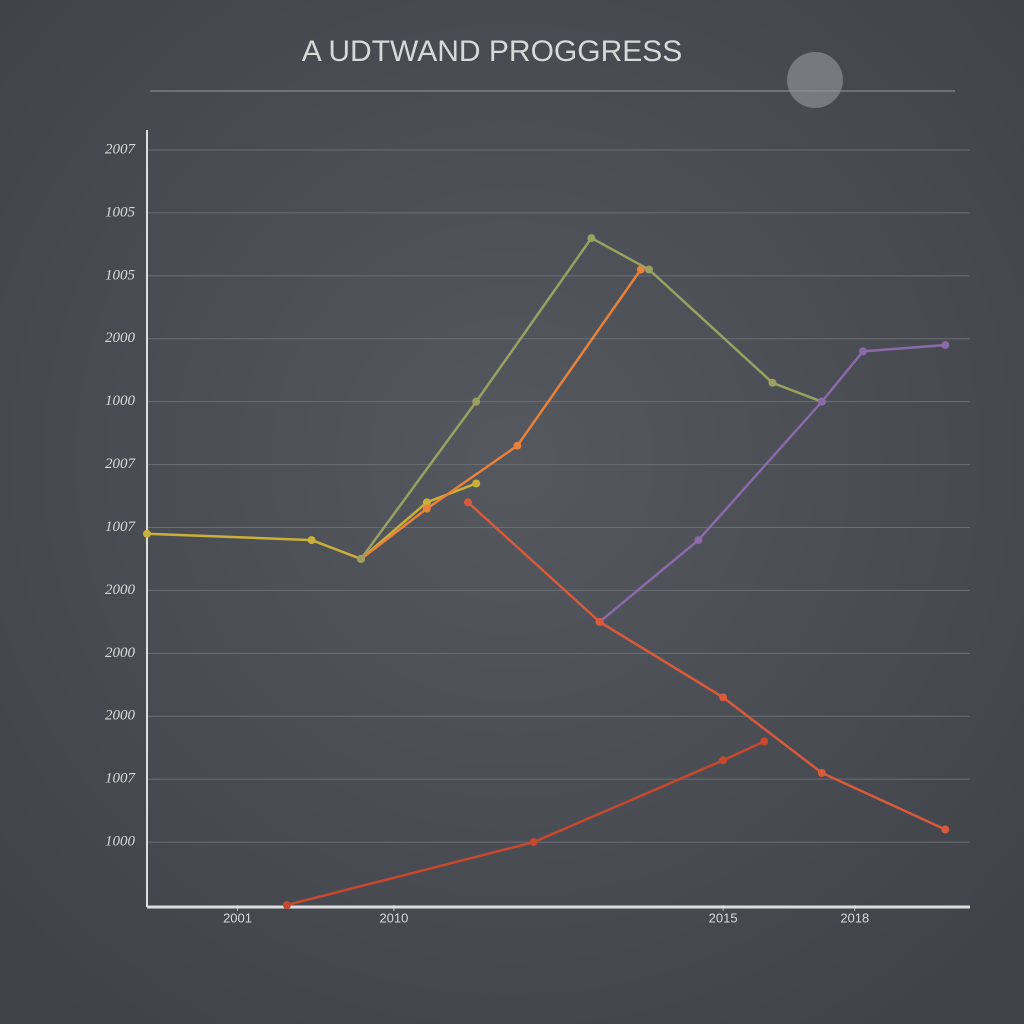 The width and height of the screenshot is (1024, 1024). What do you see at coordinates (393, 917) in the screenshot?
I see `x-tick-label: 2010` at bounding box center [393, 917].